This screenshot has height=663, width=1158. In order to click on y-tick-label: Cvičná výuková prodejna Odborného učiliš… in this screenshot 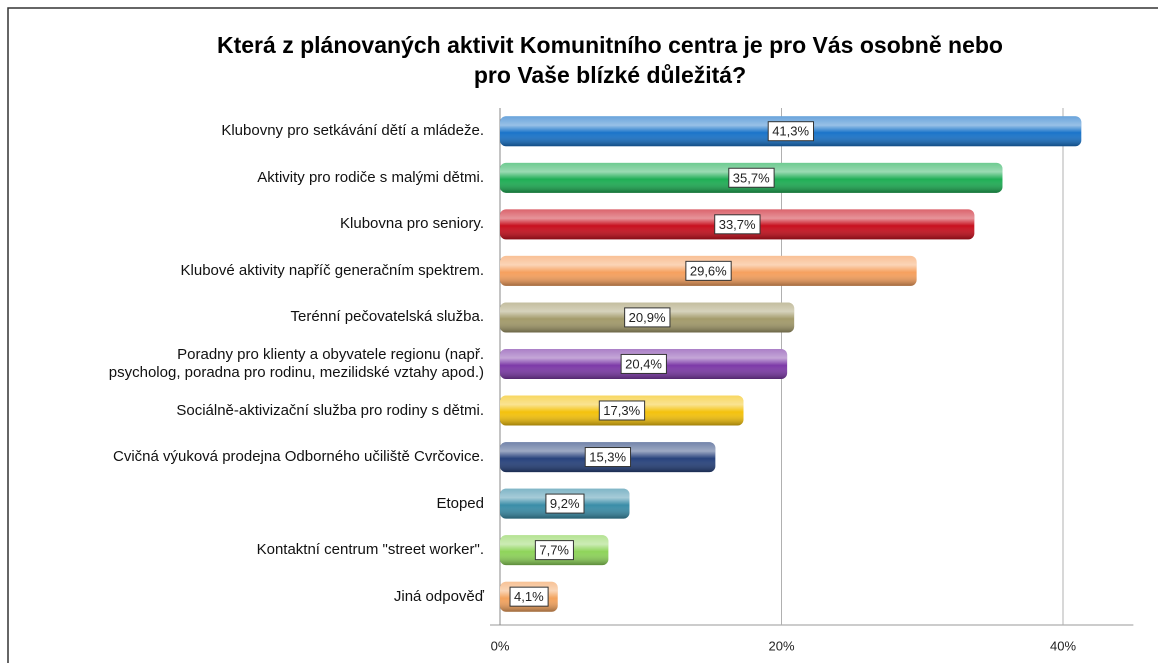, I will do `click(298, 457)`.